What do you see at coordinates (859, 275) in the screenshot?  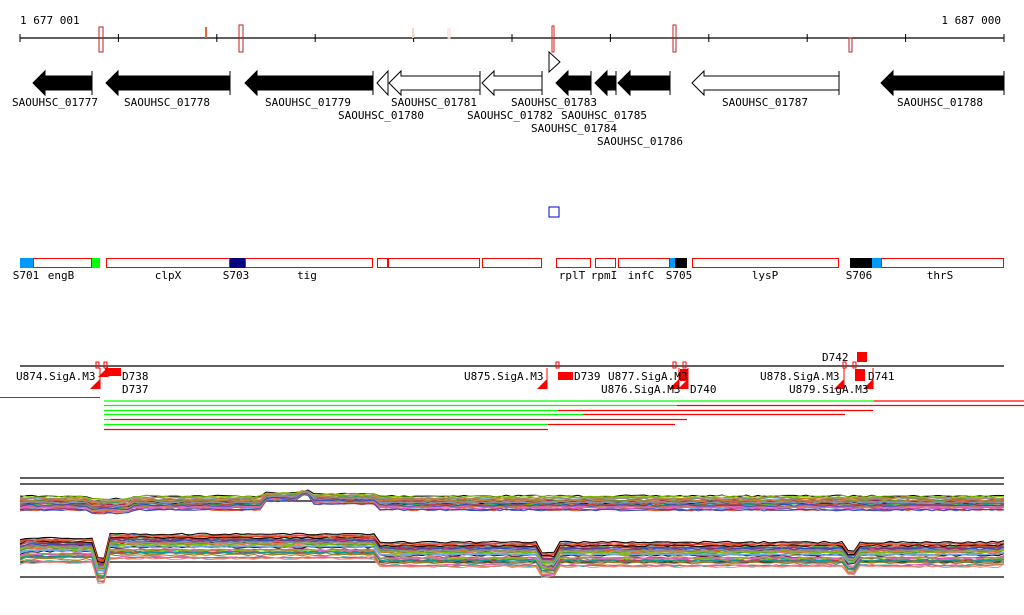 I see `feature-label-s706: S706` at bounding box center [859, 275].